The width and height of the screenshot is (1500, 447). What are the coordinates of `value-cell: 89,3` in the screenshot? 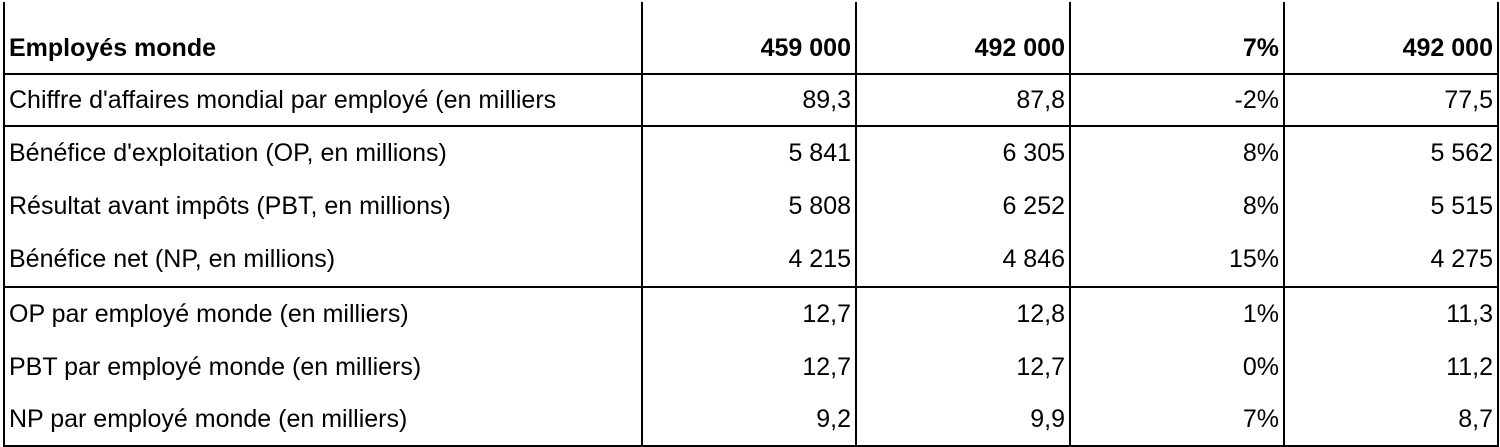 It's located at (749, 99).